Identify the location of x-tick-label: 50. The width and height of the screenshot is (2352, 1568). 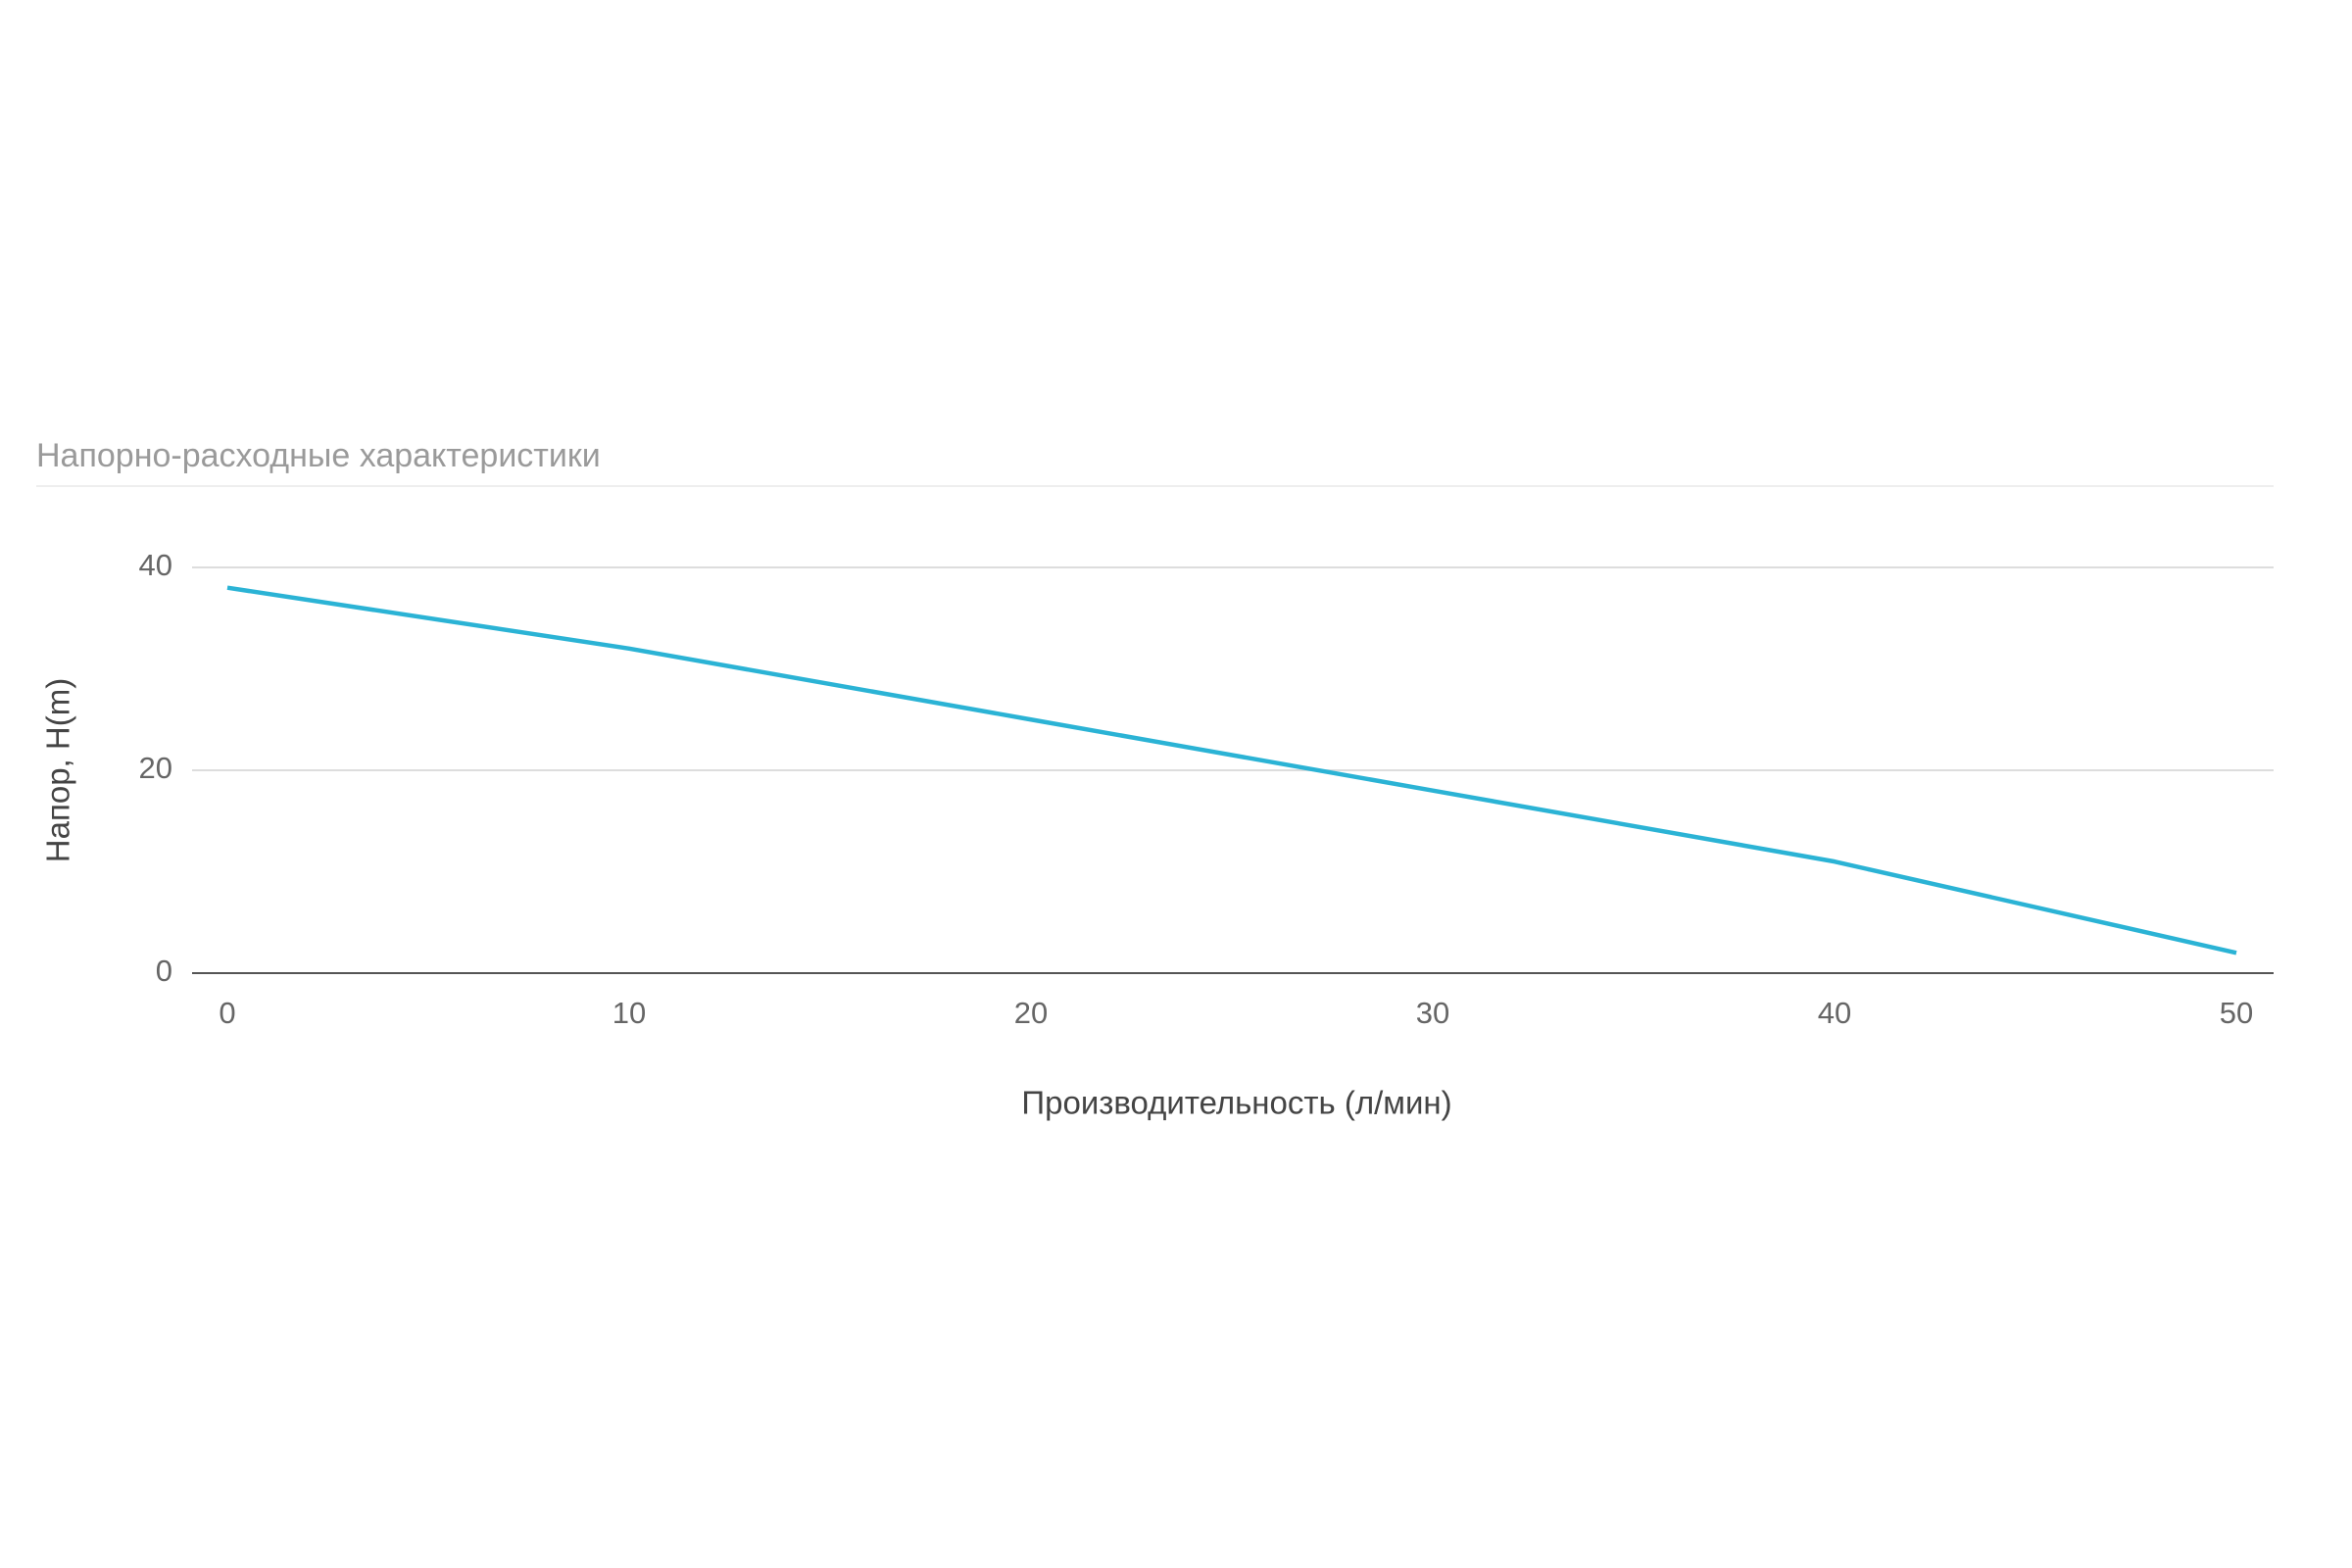
(2236, 1013).